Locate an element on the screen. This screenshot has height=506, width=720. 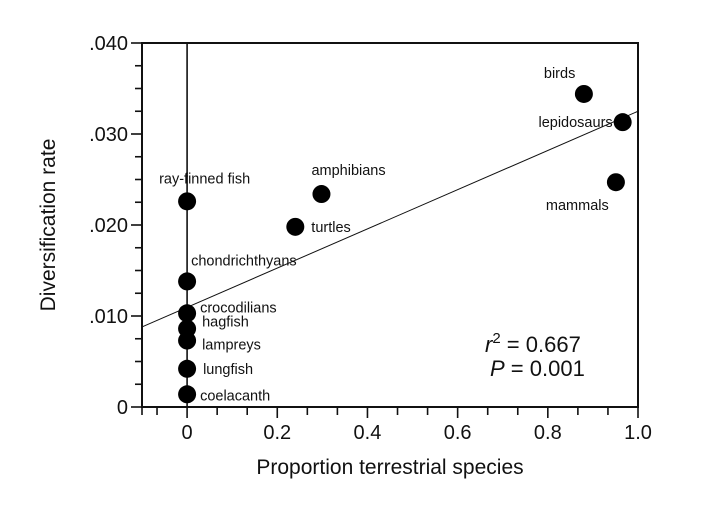
r-squared-annotation: r2 = 0.667 is located at coordinates (533, 343).